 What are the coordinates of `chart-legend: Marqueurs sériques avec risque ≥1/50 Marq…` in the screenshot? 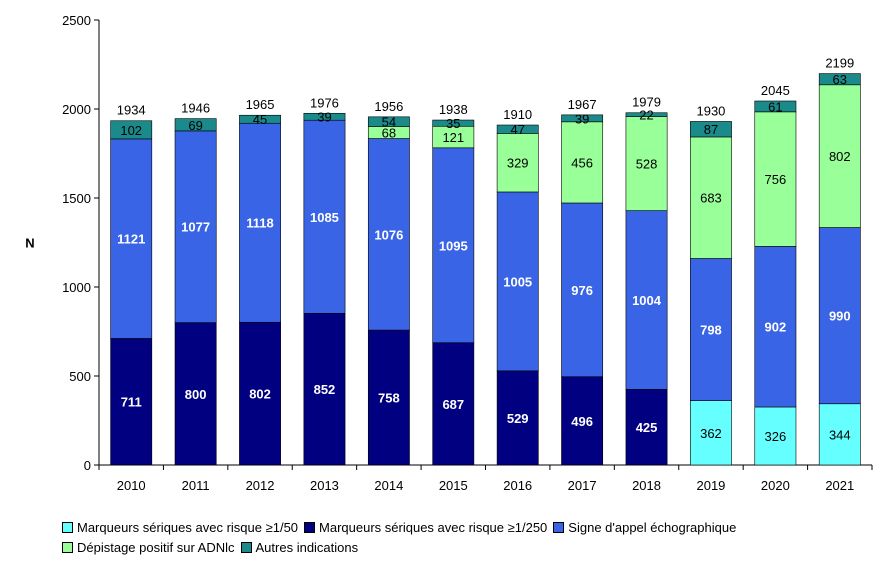 It's located at (462, 537).